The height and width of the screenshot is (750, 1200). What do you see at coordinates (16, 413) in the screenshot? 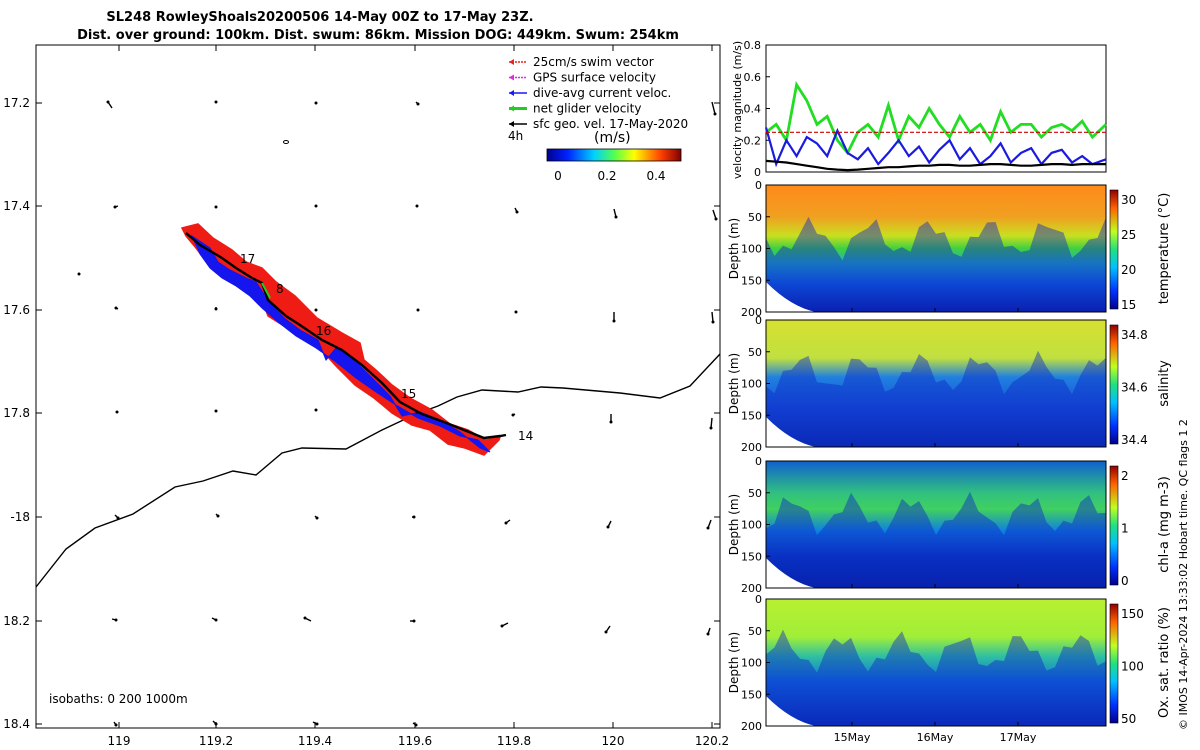
I see `map-y-tick-label: 17.8` at bounding box center [16, 413].